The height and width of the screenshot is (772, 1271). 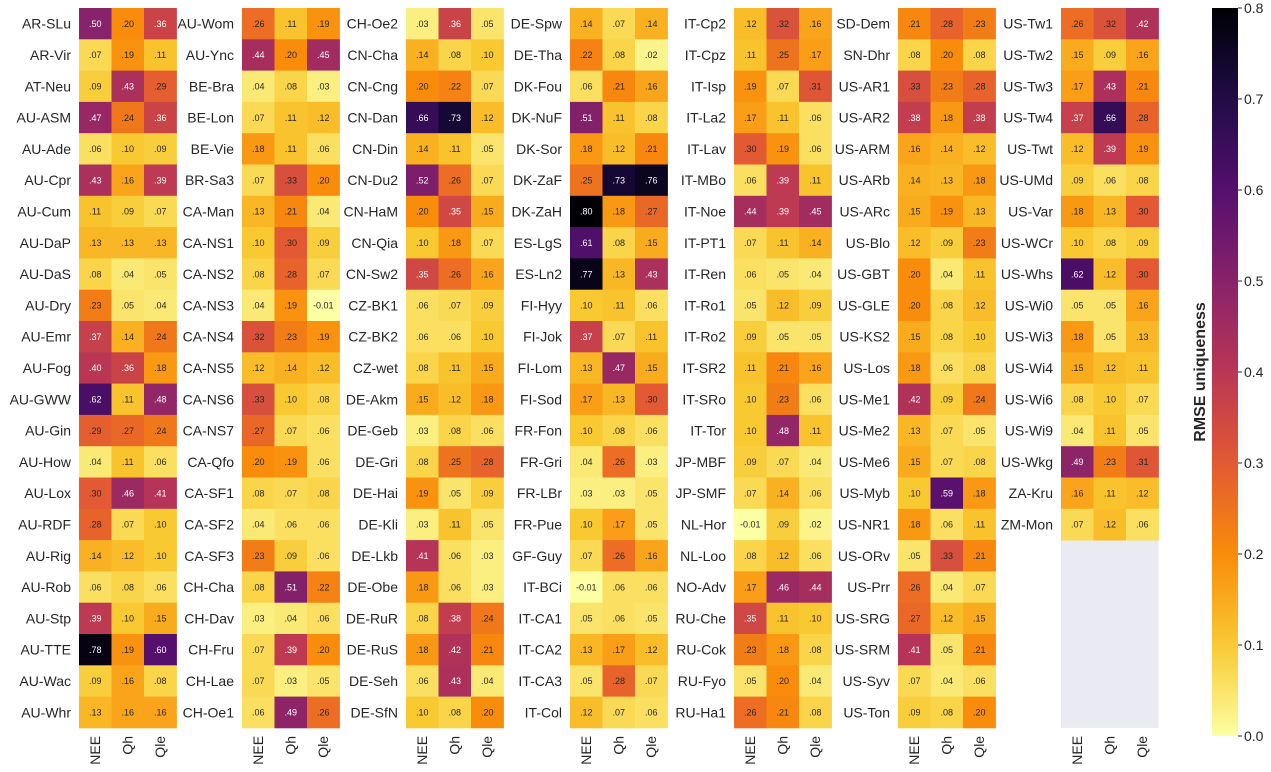 What do you see at coordinates (374, 712) in the screenshot?
I see `row-label: DE-SfN` at bounding box center [374, 712].